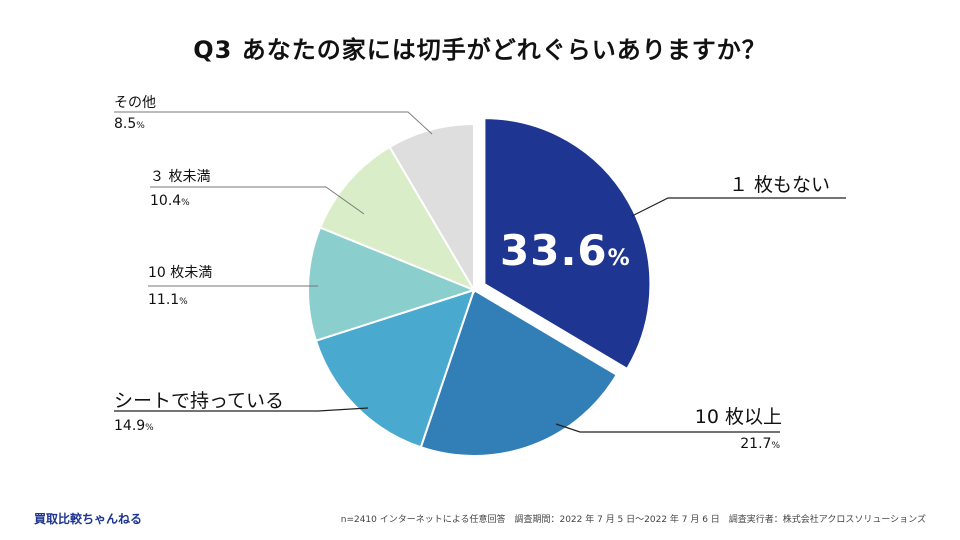 Image resolution: width=960 pixels, height=540 pixels. I want to click on slice-value-3: 14.9%, so click(134, 426).